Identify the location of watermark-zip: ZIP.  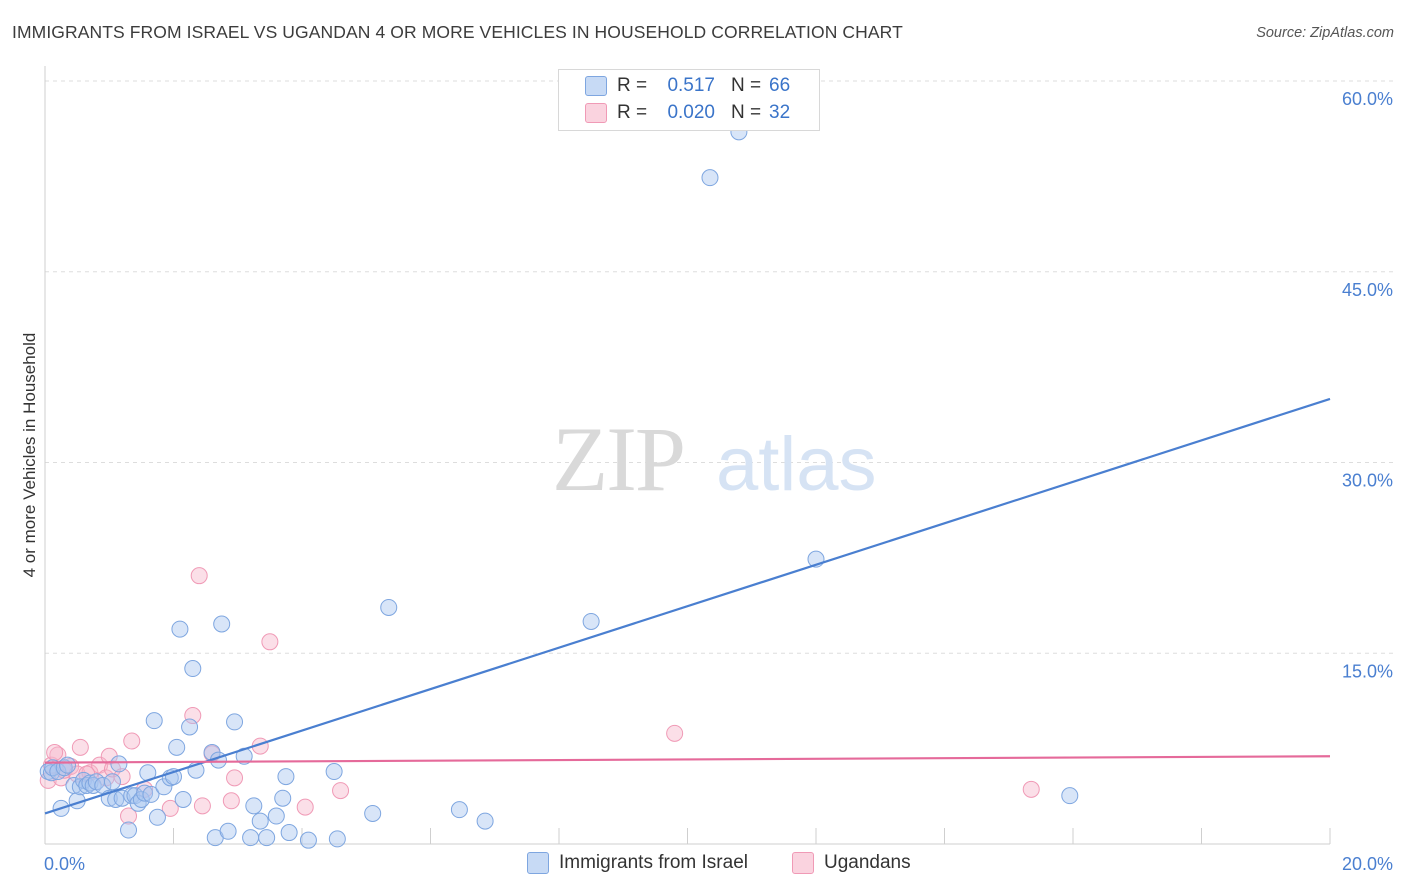
(618, 459).